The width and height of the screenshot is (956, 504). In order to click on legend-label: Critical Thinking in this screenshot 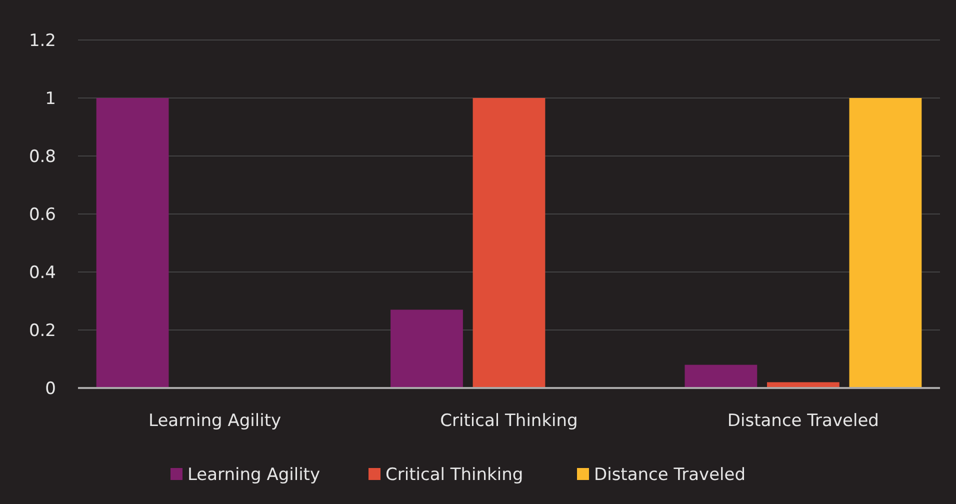, I will do `click(455, 474)`.